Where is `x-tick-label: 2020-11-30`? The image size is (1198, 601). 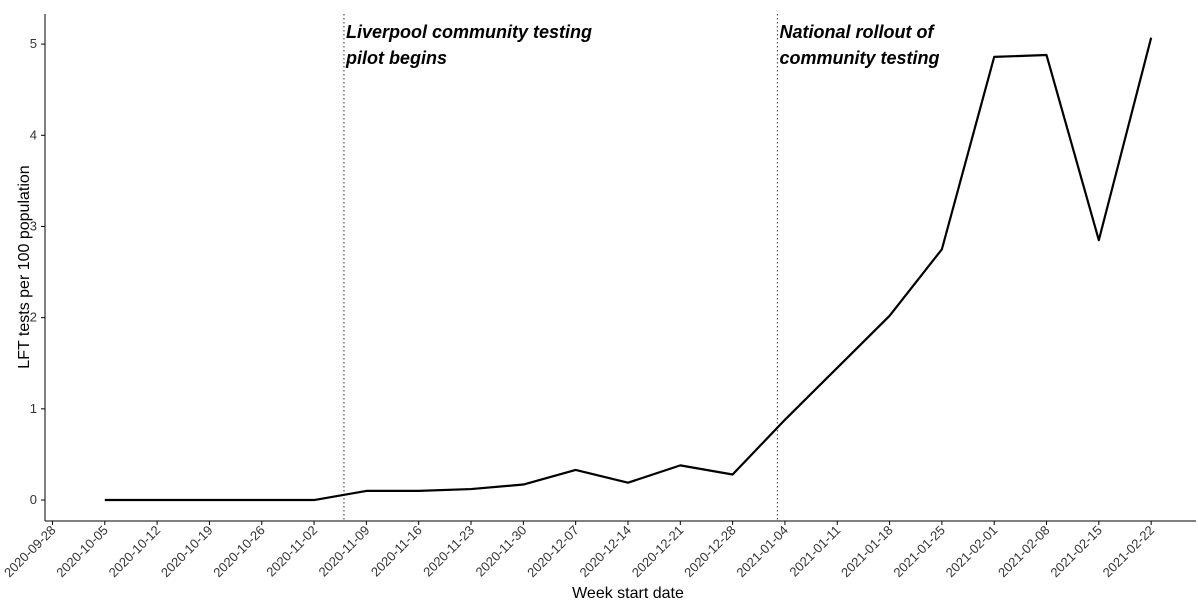 x-tick-label: 2020-11-30 is located at coordinates (501, 551).